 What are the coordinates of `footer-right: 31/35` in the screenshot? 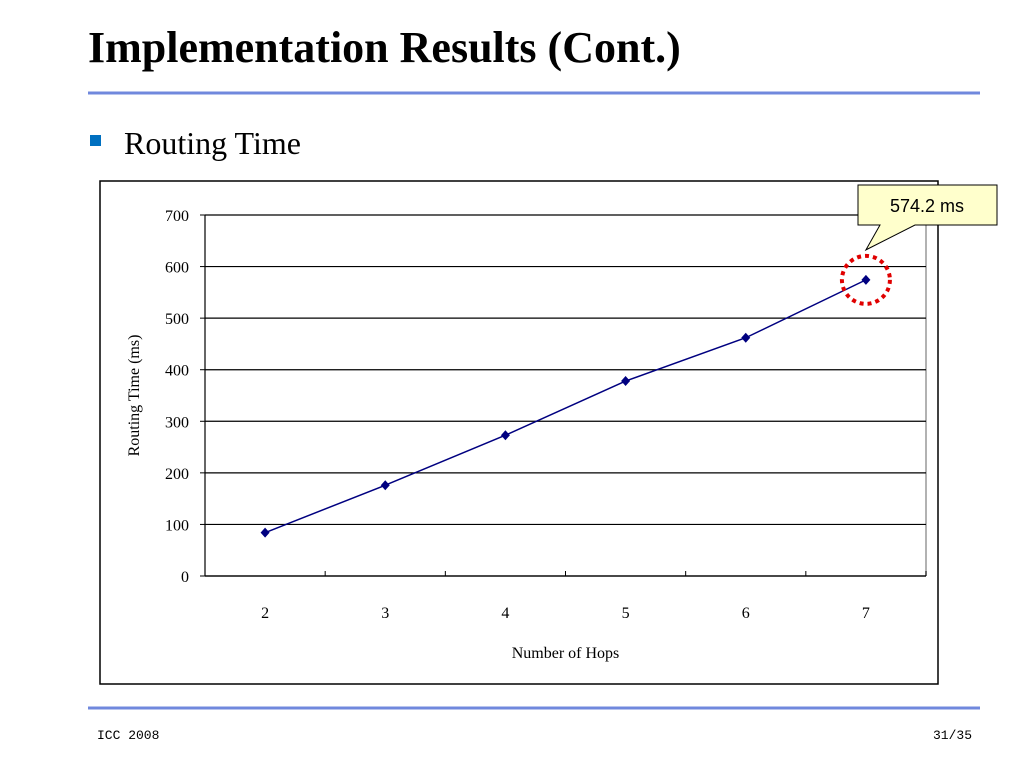 It's located at (952, 735).